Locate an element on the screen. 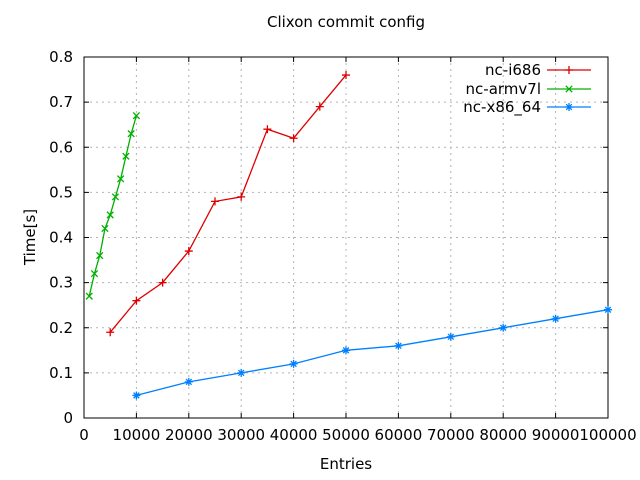 The height and width of the screenshot is (480, 640). y-tick-label: 0 is located at coordinates (68, 418).